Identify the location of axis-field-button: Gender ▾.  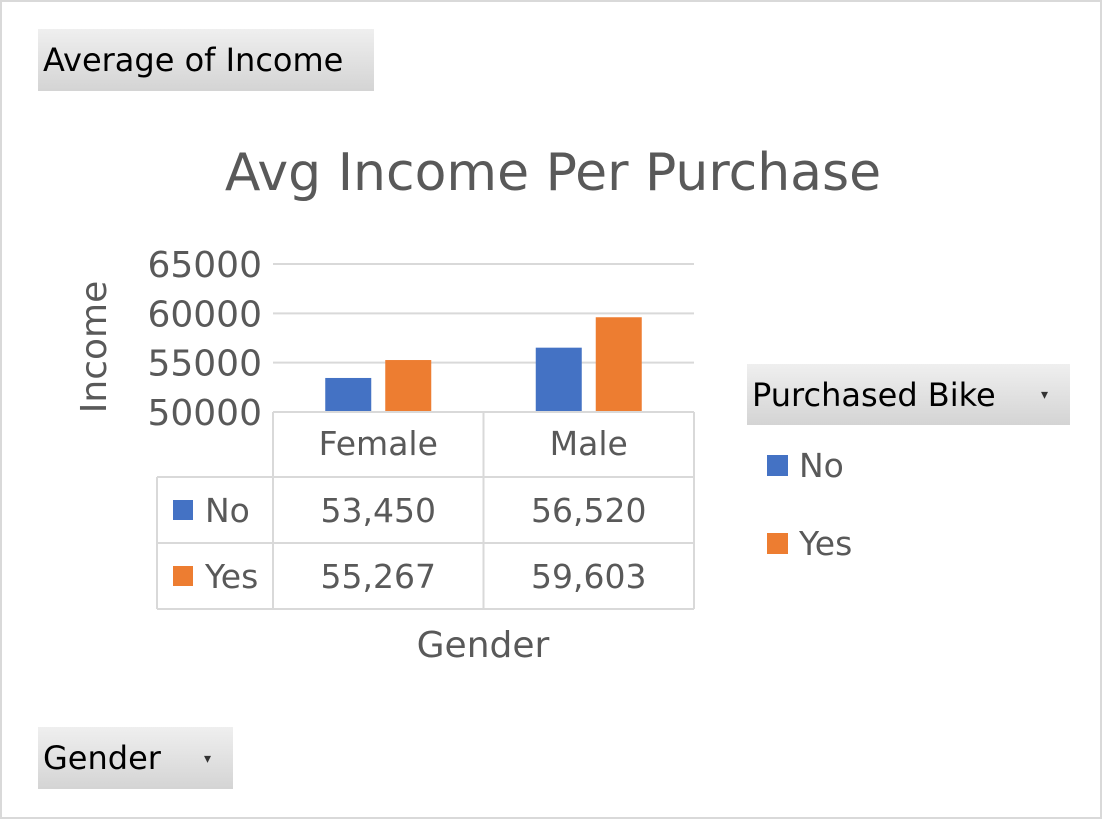
(135, 758).